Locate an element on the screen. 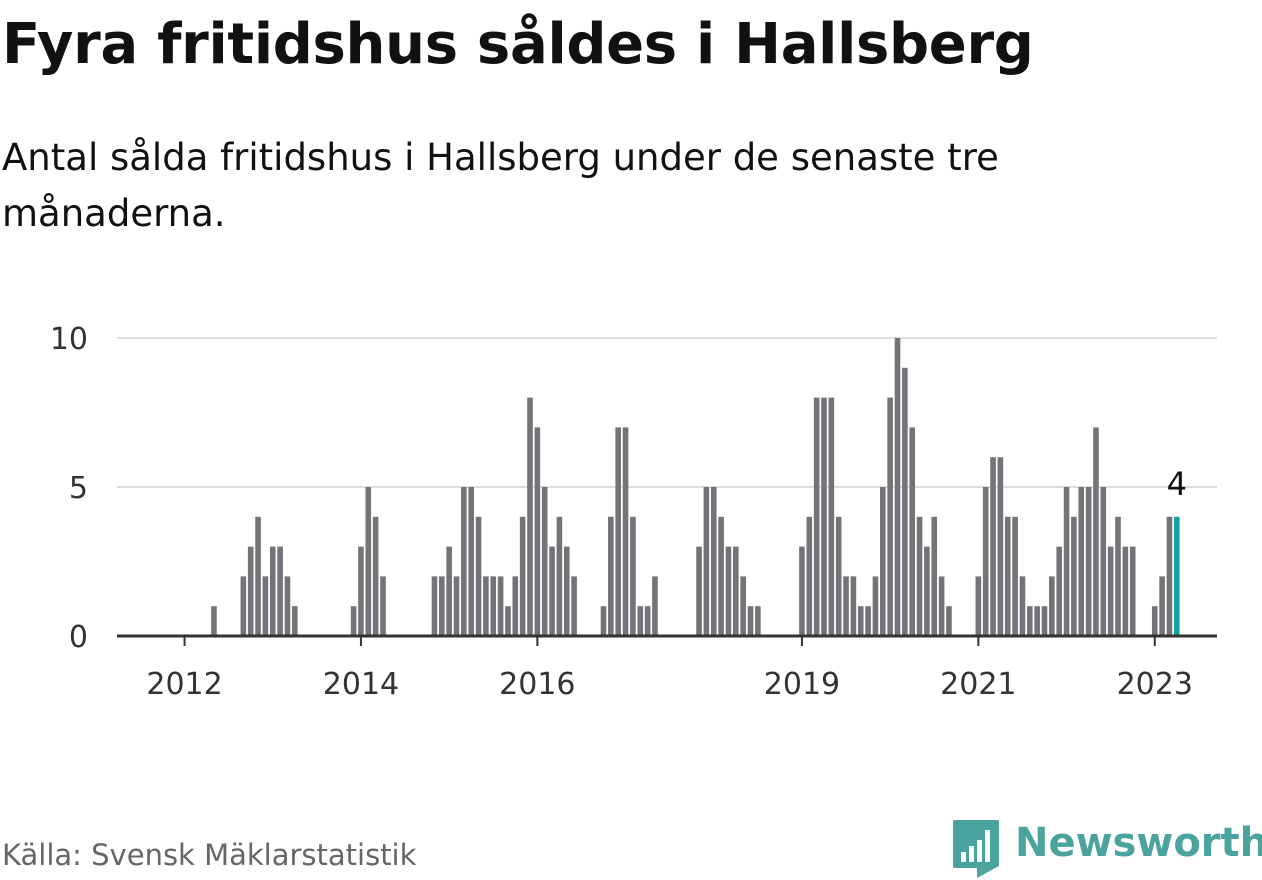 This screenshot has height=880, width=1262. data-labels: 4 is located at coordinates (1177, 484).